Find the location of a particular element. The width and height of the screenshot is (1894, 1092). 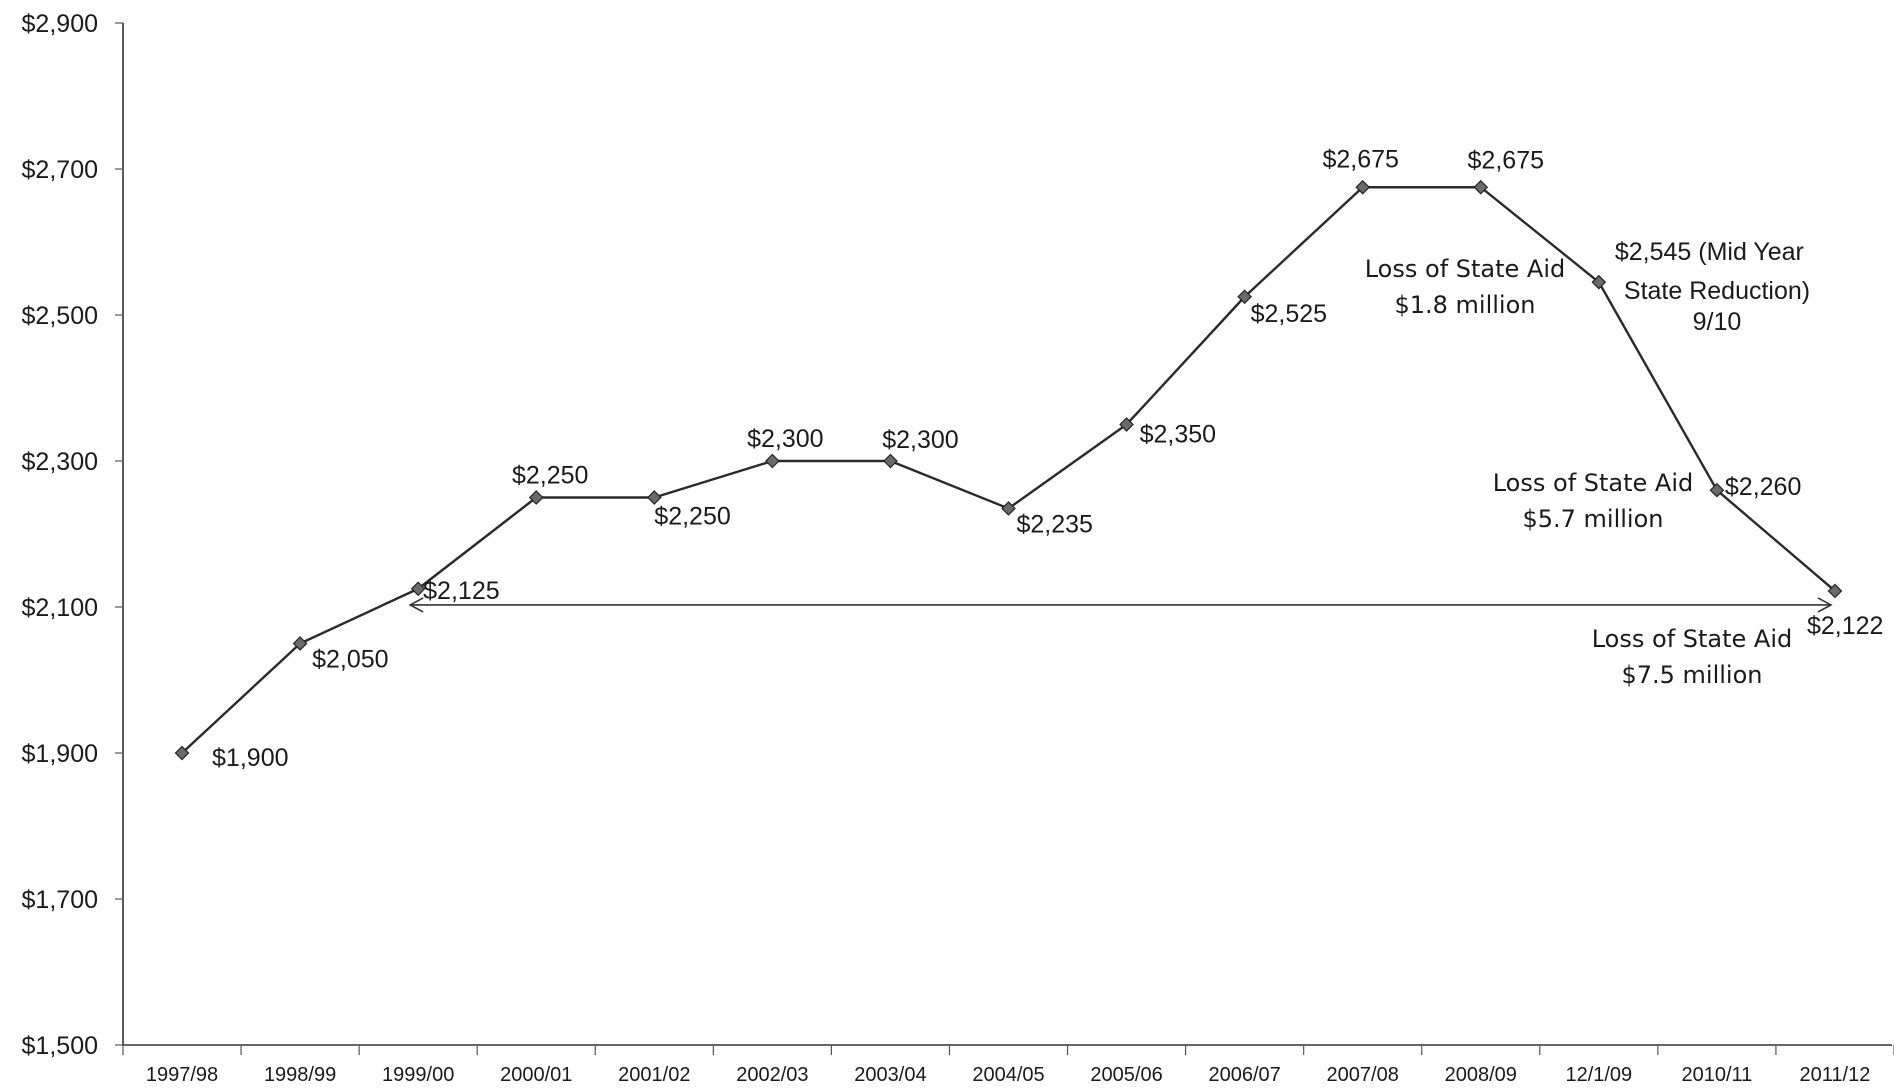

x-tick-label: 1998/99 is located at coordinates (300, 1075).